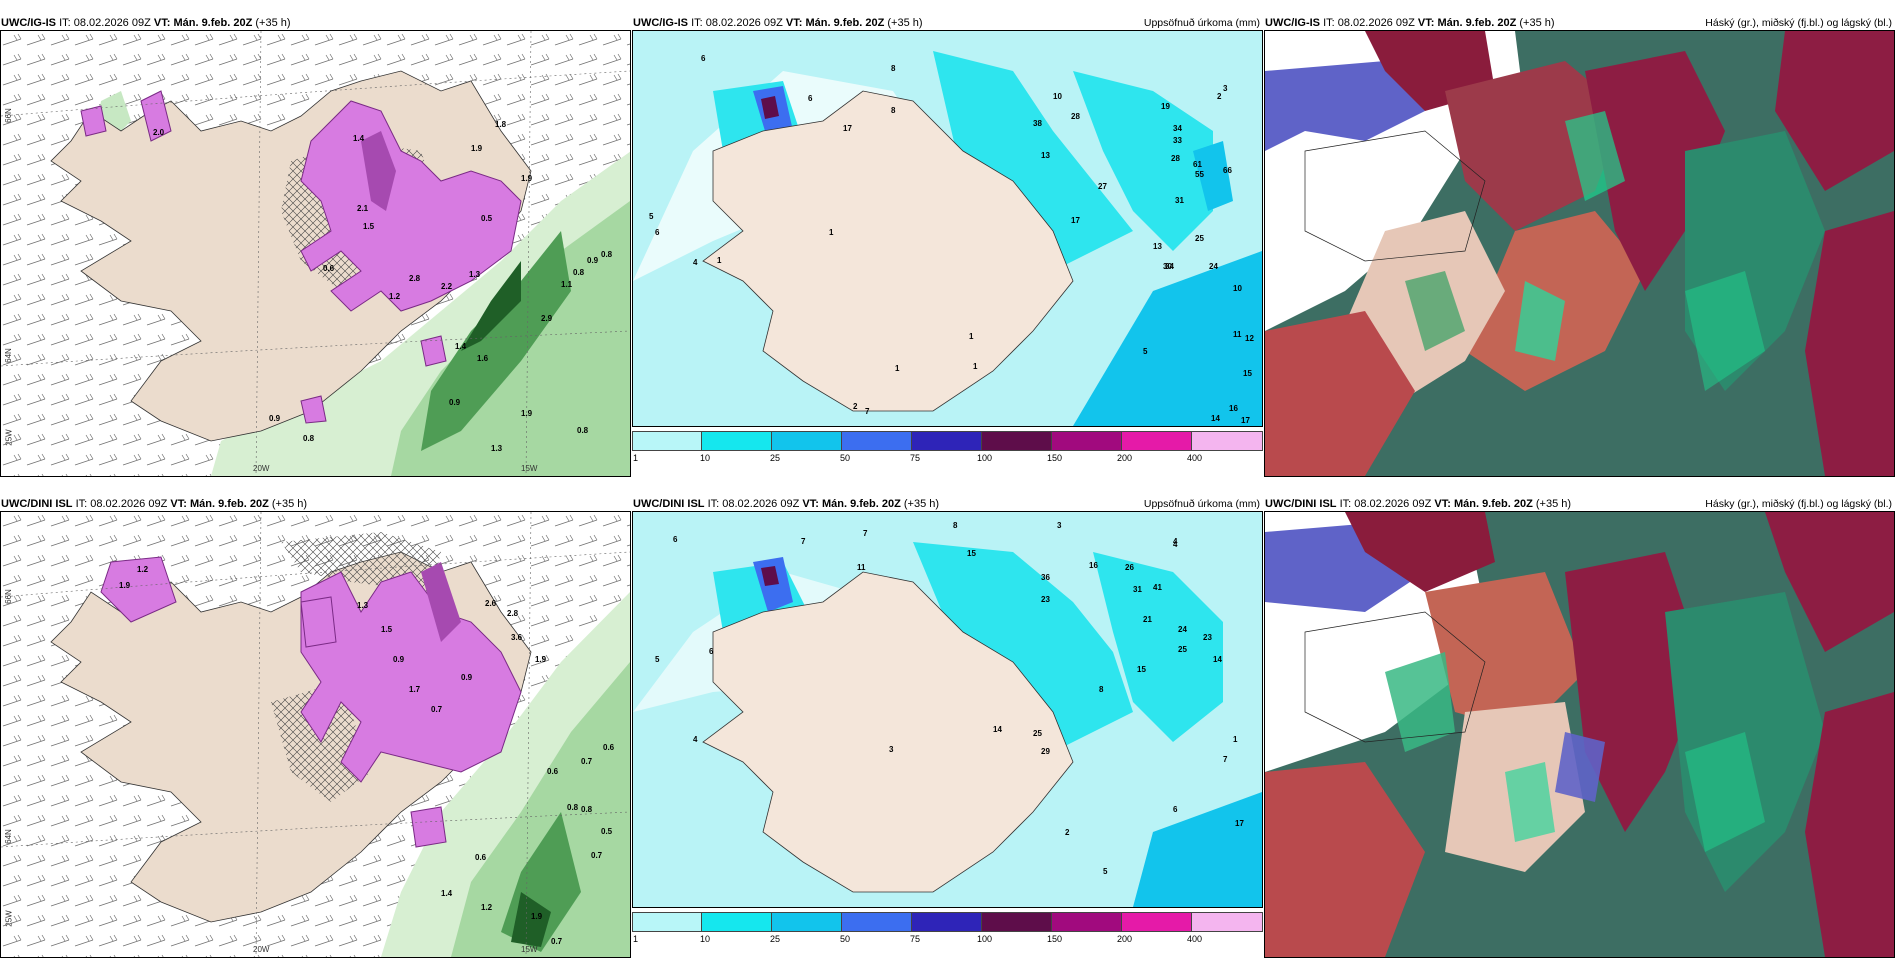  Describe the element at coordinates (1157, 246) in the screenshot. I see `precip-value: 13` at that location.